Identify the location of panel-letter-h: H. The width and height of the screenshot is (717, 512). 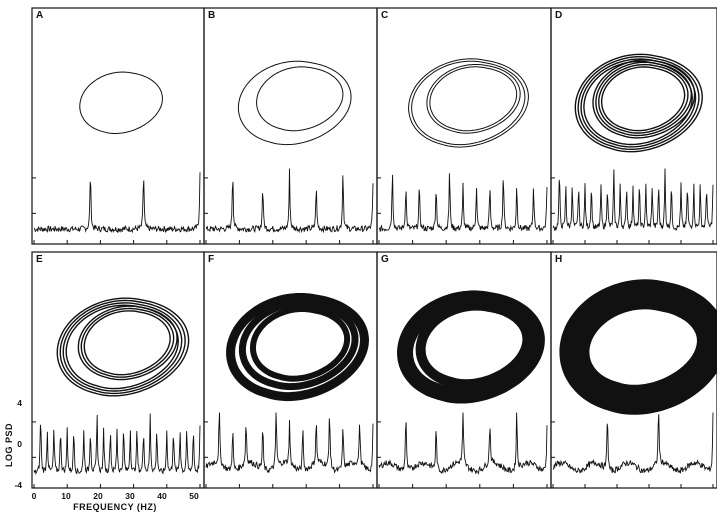
(558, 259).